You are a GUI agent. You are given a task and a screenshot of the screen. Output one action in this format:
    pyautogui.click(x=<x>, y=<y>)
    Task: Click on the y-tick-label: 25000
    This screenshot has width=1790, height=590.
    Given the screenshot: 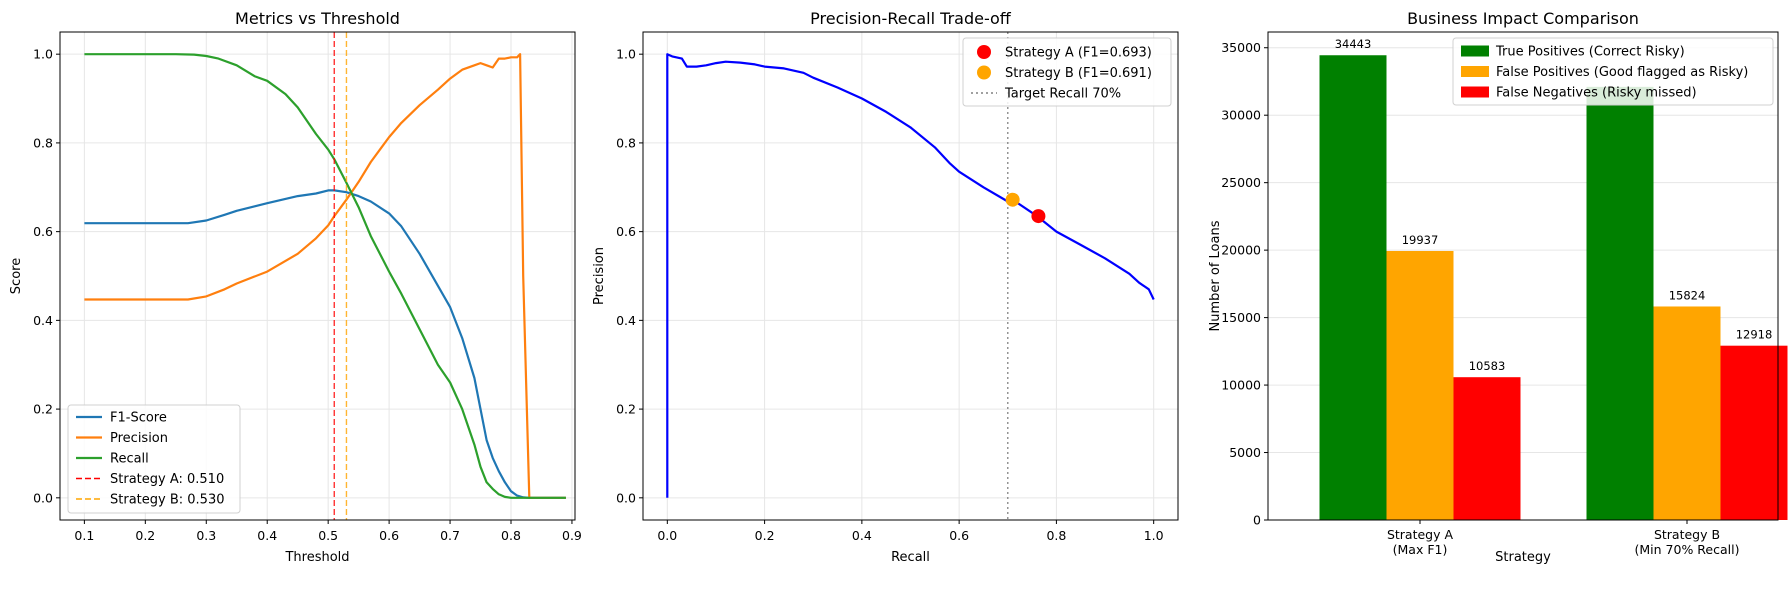 What is the action you would take?
    pyautogui.click(x=1241, y=182)
    